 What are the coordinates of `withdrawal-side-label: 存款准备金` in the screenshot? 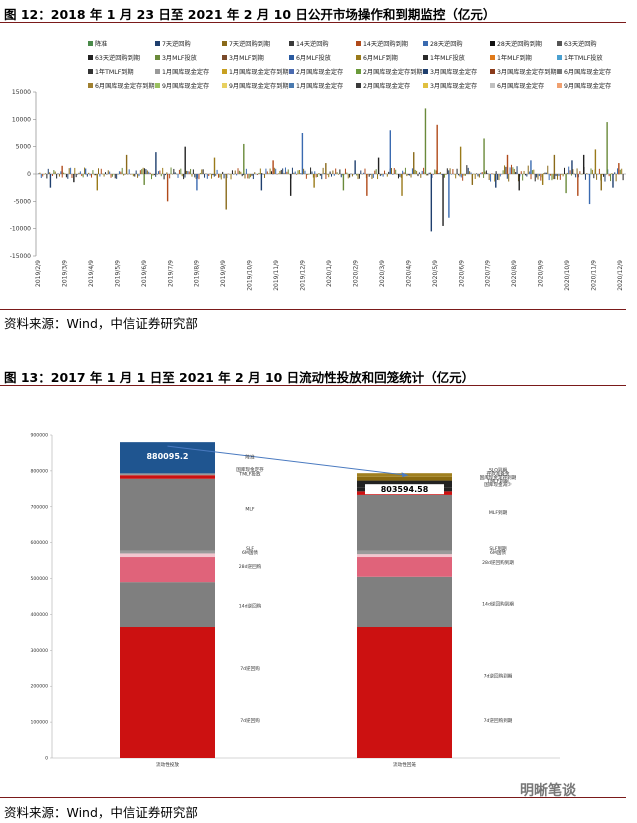 It's located at (498, 473).